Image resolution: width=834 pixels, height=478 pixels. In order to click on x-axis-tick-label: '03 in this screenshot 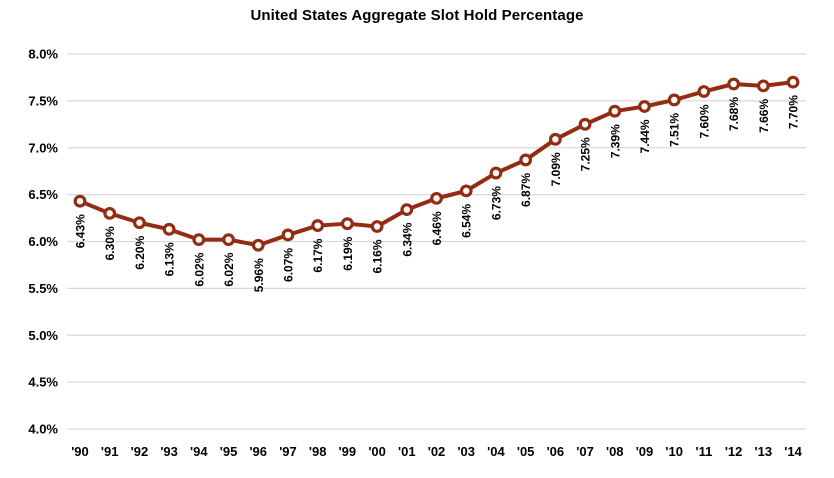, I will do `click(466, 451)`.